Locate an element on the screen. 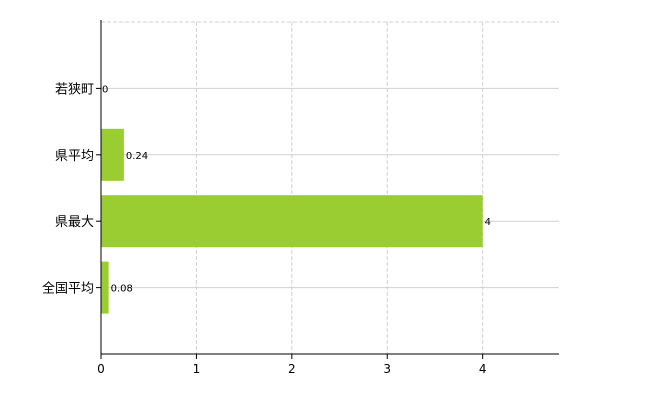  x-tick-label: 3 is located at coordinates (387, 369).